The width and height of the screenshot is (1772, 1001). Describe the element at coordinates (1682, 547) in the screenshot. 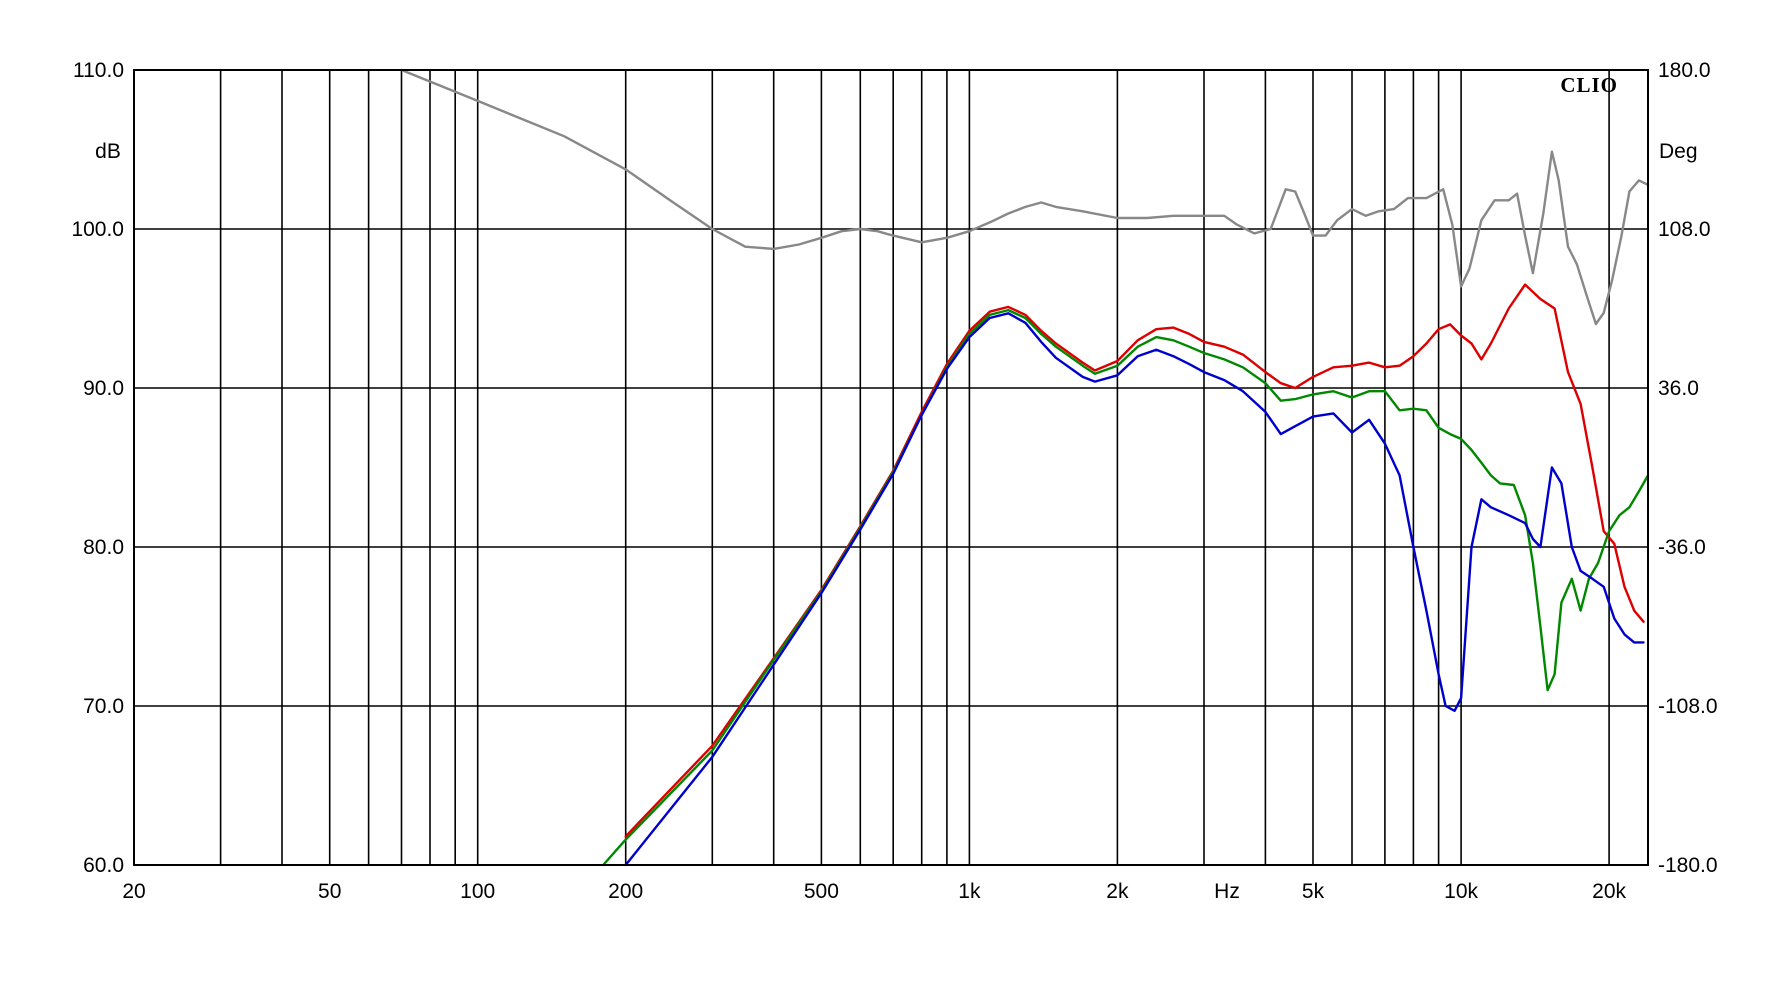

I see `y-right-tick-label: -36.0` at that location.